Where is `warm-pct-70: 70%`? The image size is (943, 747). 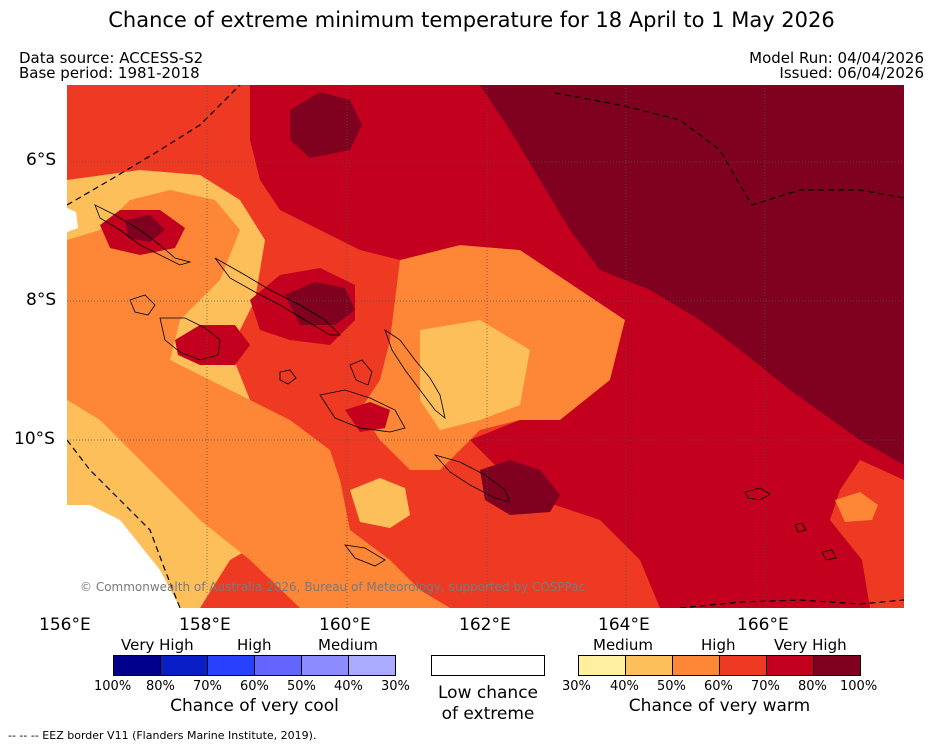 warm-pct-70: 70% is located at coordinates (765, 686).